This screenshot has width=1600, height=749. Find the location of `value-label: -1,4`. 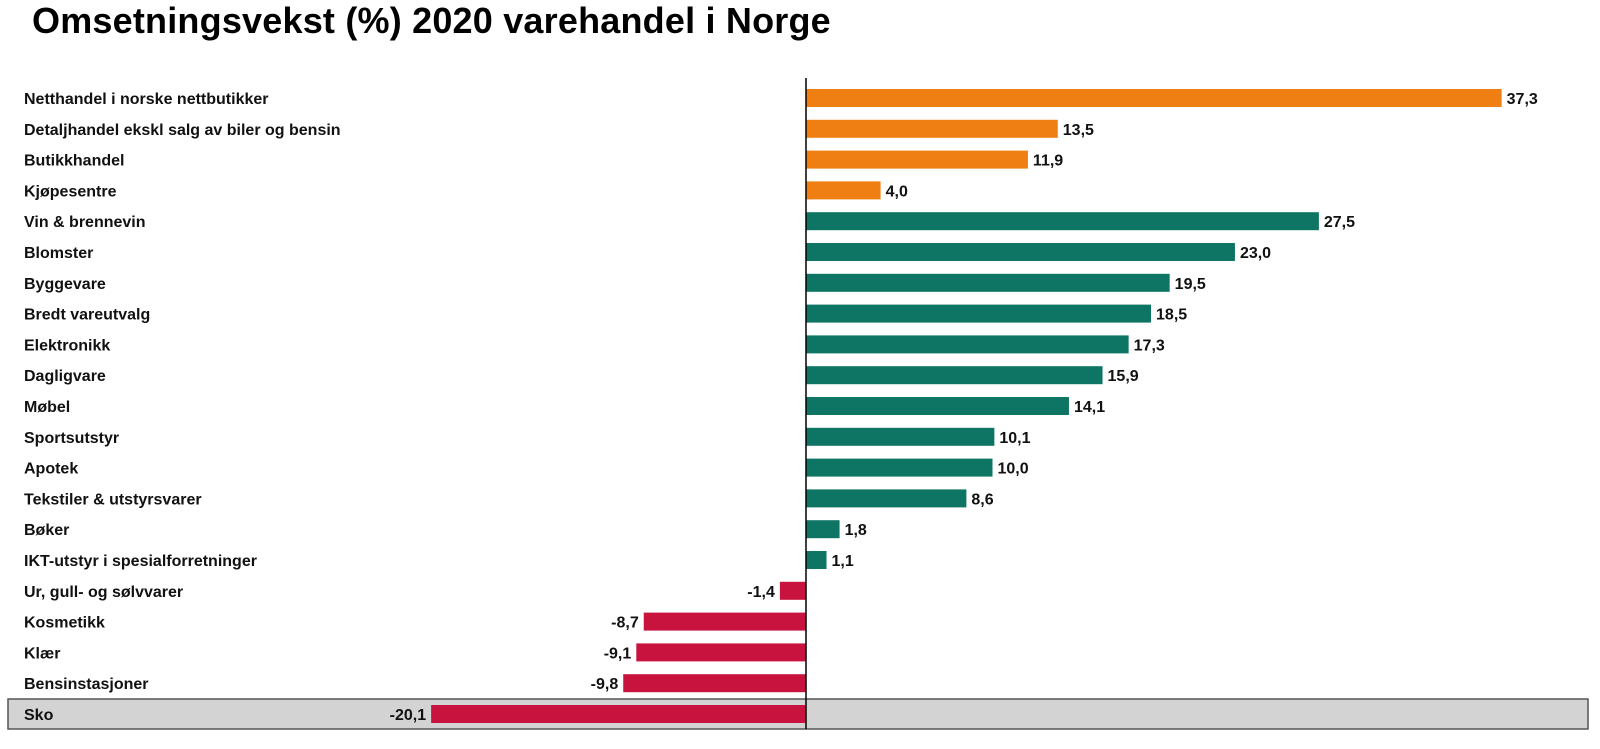

value-label: -1,4 is located at coordinates (761, 592).